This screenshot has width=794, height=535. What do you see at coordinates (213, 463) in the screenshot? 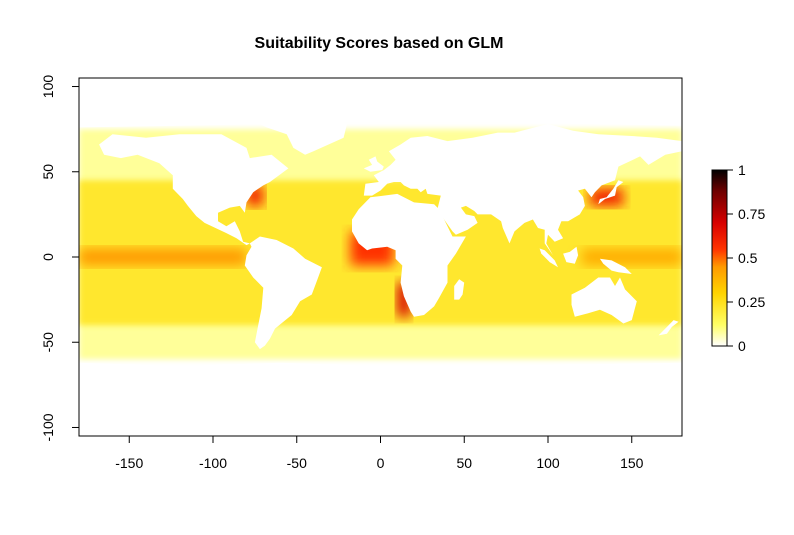
I see `x-tick-label: -100` at bounding box center [213, 463].